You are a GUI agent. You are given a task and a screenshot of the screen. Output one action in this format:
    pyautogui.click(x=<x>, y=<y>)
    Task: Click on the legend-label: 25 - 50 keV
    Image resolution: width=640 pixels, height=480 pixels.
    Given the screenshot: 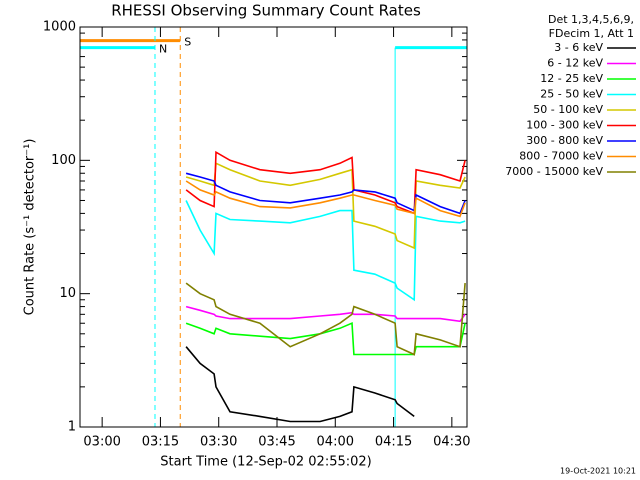 What is the action you would take?
    pyautogui.click(x=571, y=94)
    